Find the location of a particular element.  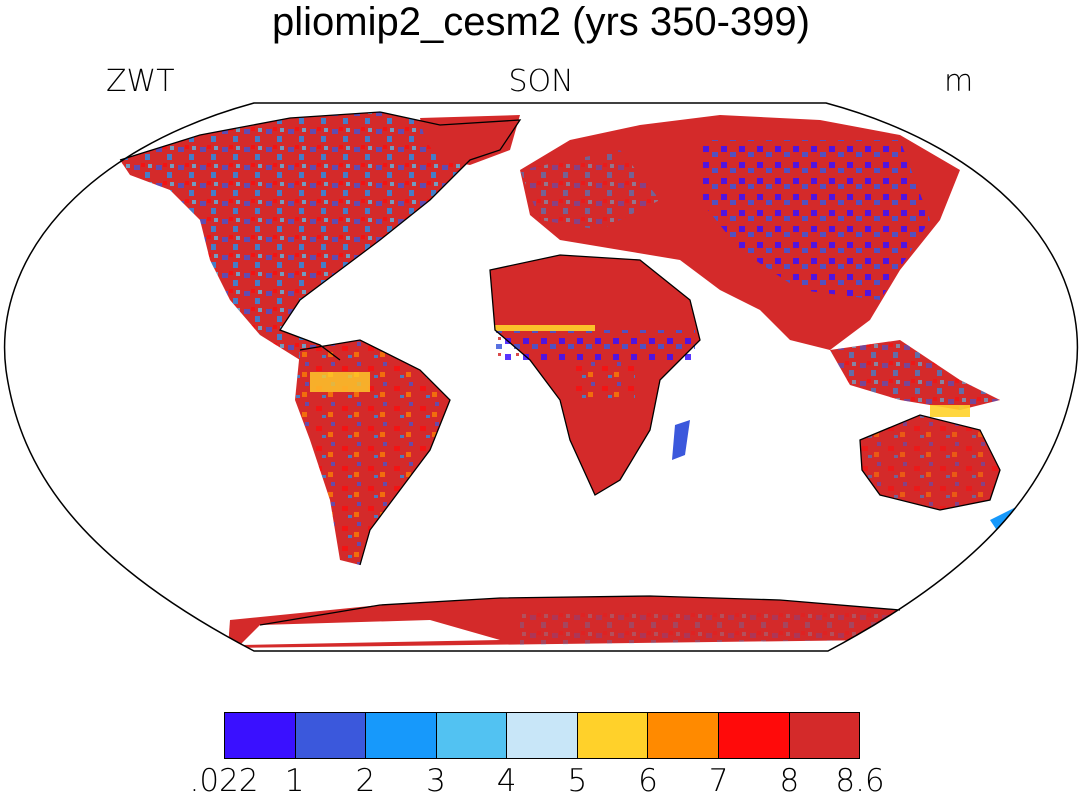

land-madagascar is located at coordinates (681, 440).